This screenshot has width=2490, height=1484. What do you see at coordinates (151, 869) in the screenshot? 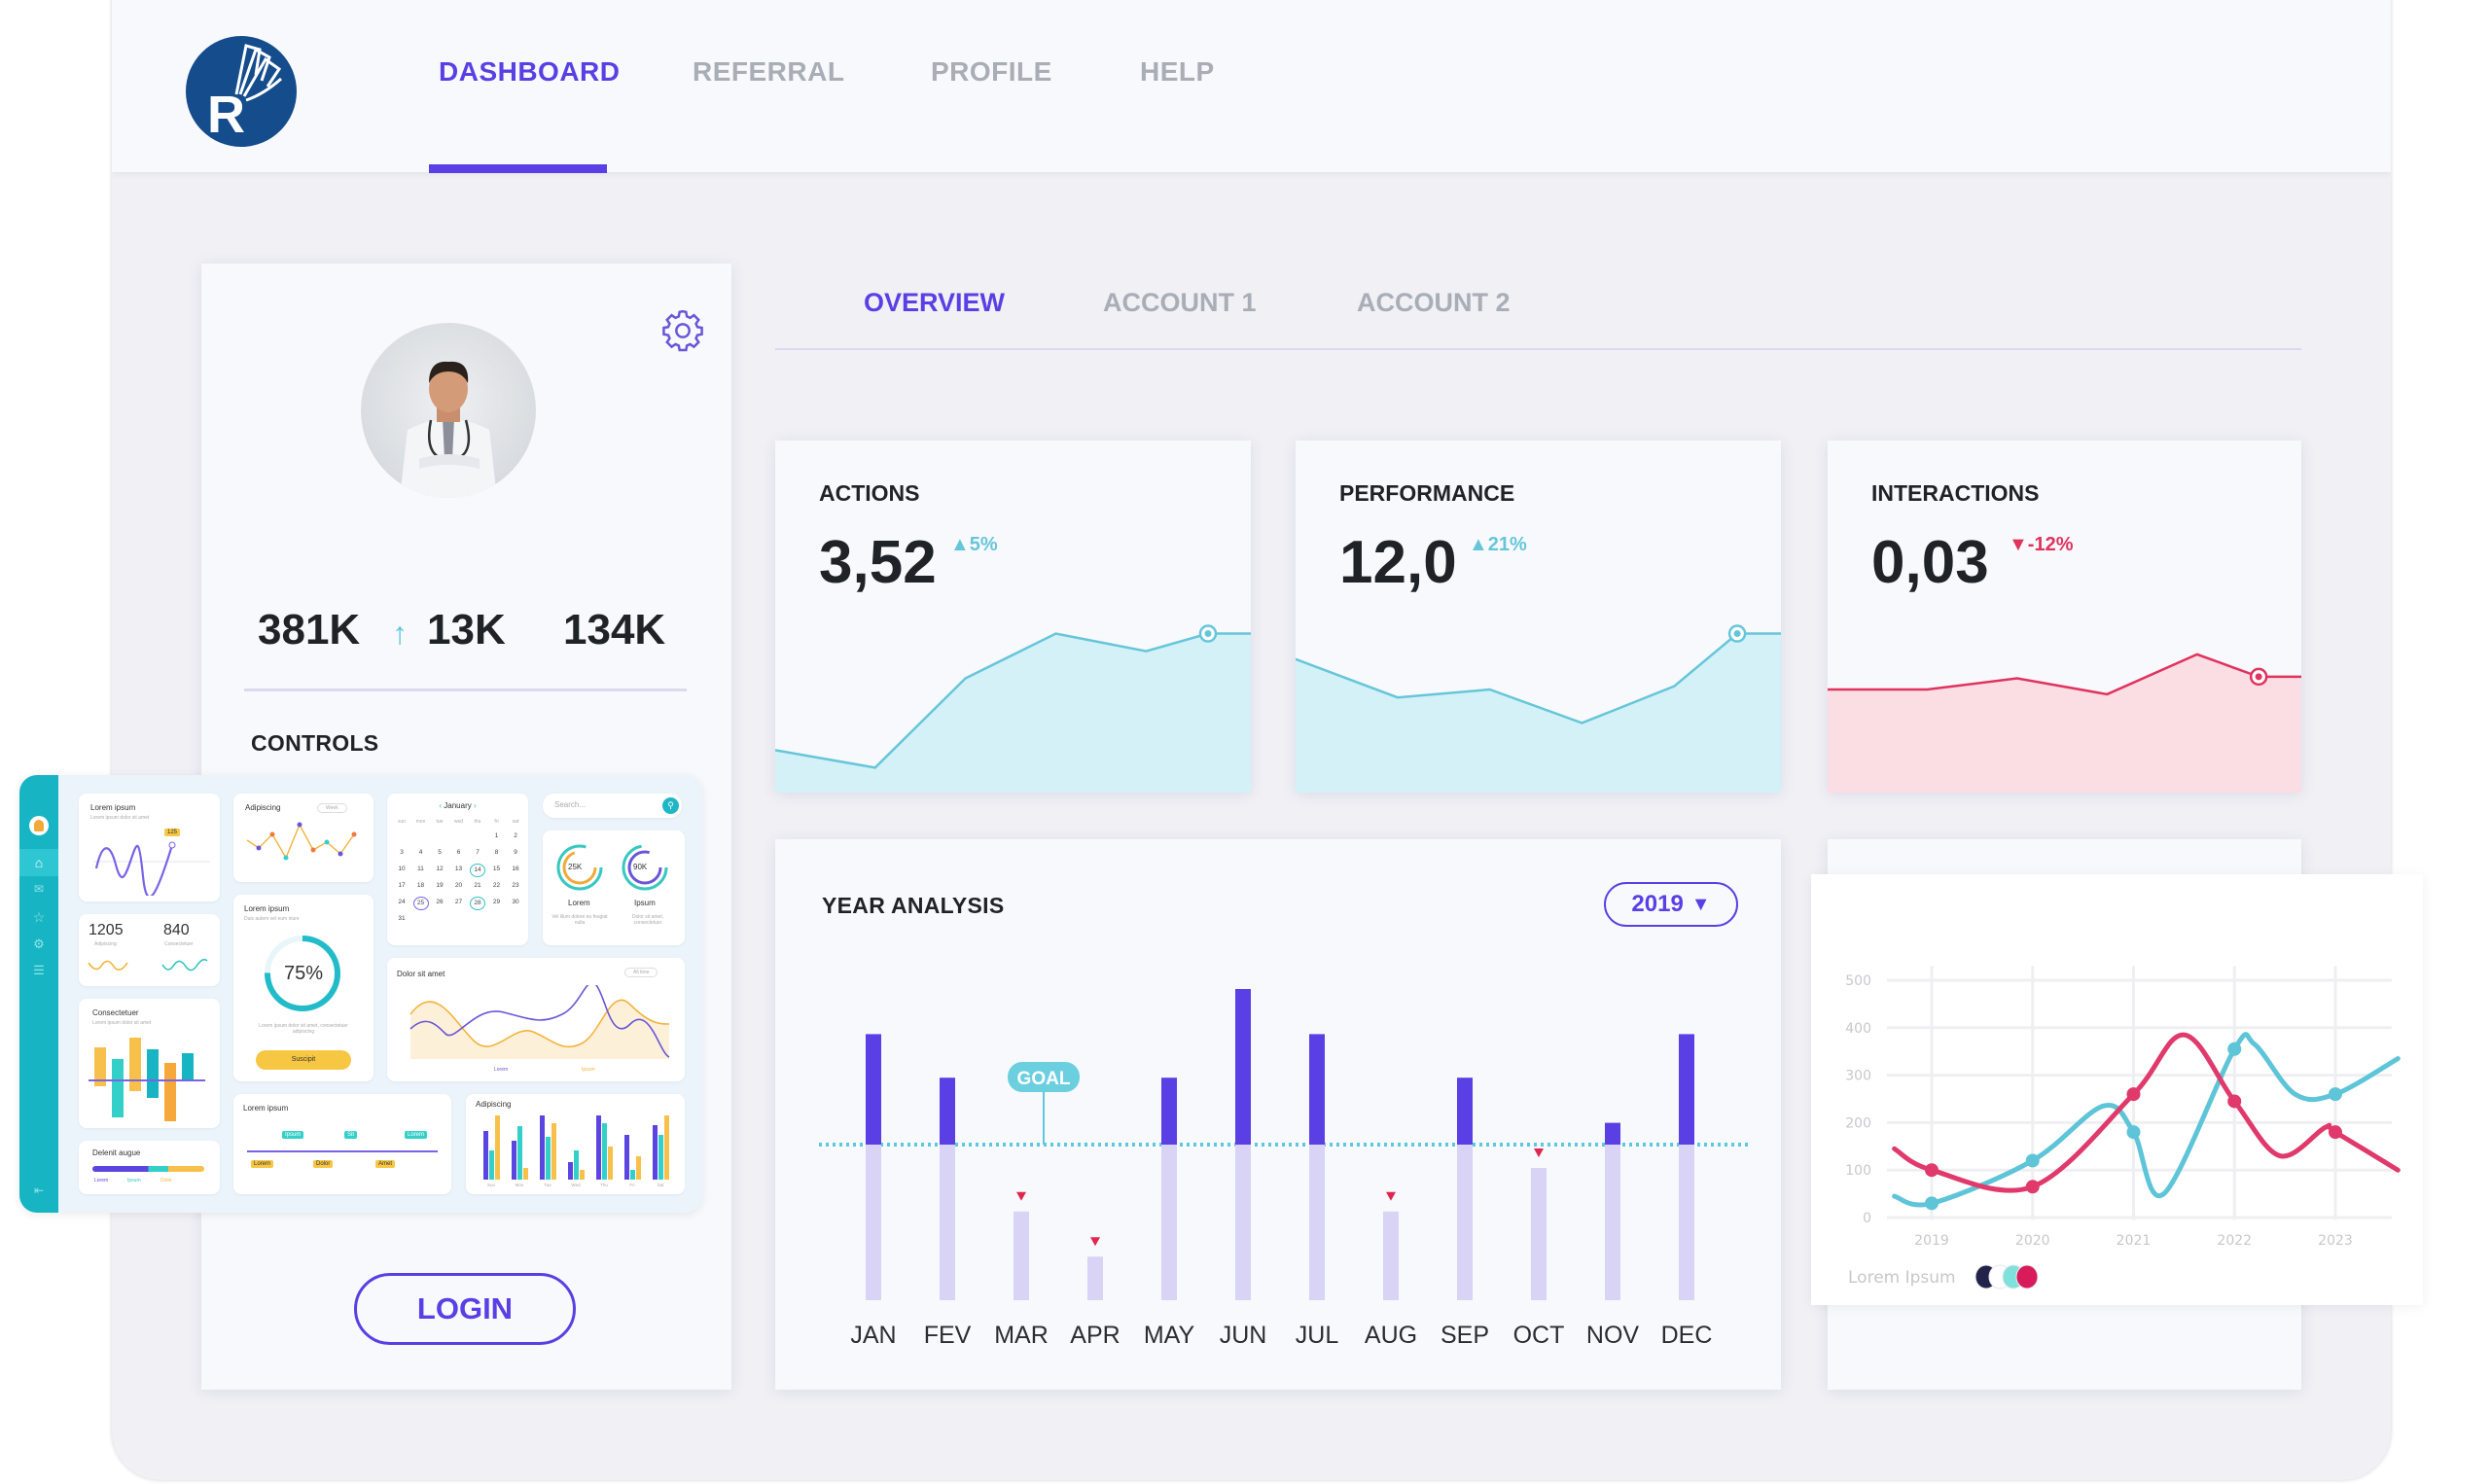
I see `preview-wave-chart` at bounding box center [151, 869].